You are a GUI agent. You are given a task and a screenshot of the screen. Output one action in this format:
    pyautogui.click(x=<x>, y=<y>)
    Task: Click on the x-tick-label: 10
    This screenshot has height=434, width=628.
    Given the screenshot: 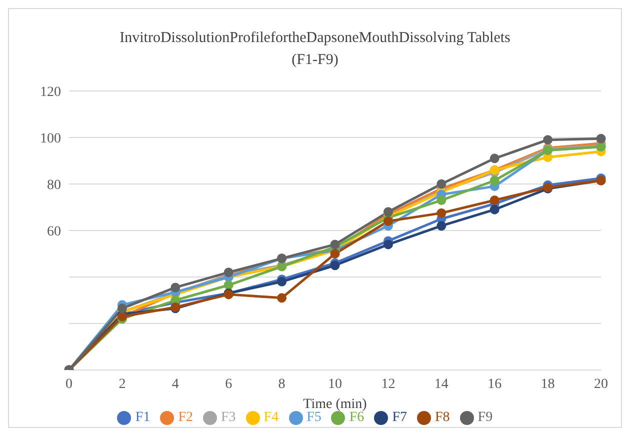 What is the action you would take?
    pyautogui.click(x=335, y=384)
    